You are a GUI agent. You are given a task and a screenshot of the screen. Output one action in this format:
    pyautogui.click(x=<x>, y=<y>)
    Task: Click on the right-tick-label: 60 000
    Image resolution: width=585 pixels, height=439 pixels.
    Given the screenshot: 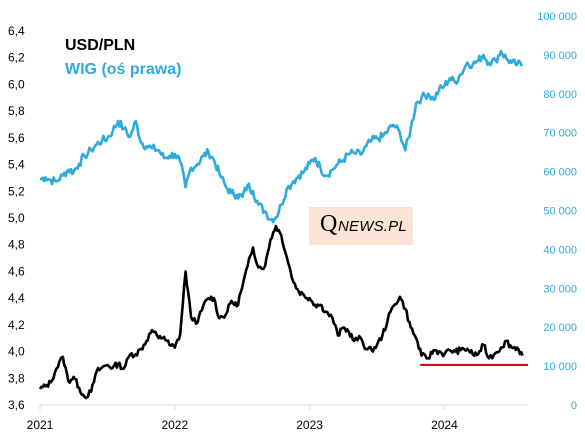 What is the action you would take?
    pyautogui.click(x=560, y=173)
    